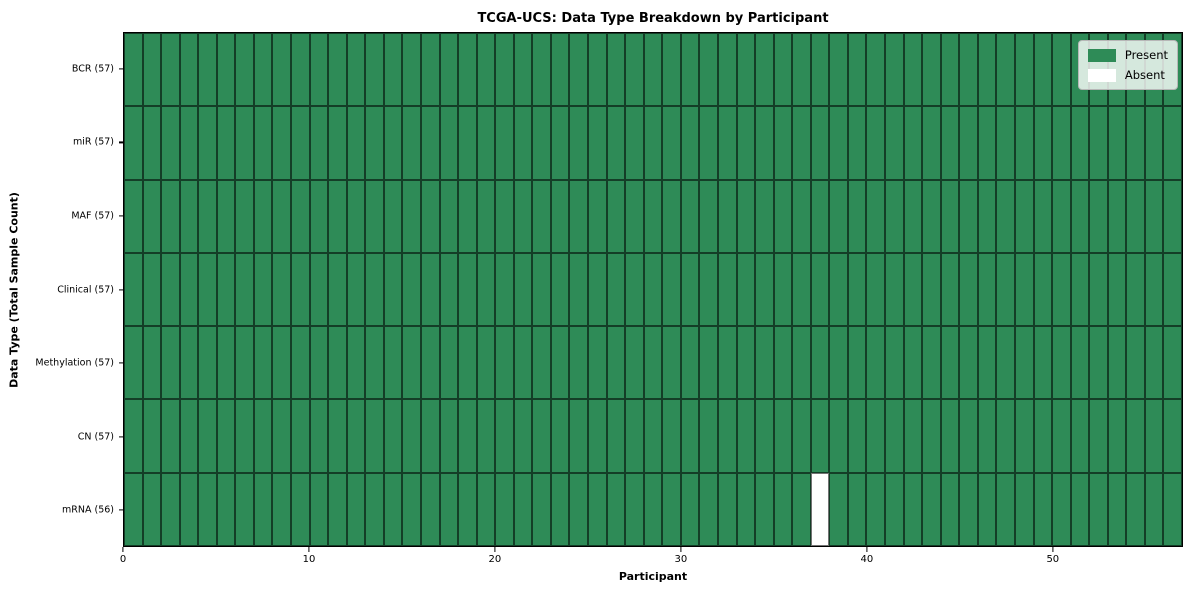 This screenshot has width=1200, height=600. What do you see at coordinates (1127, 75) in the screenshot?
I see `legend-entry-absent: Absent` at bounding box center [1127, 75].